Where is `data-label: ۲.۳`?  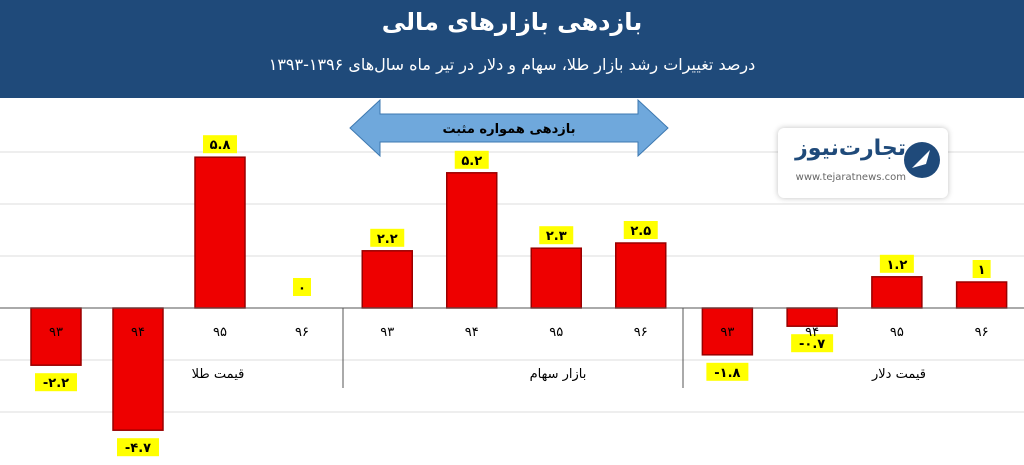
data-label: ۲.۳ is located at coordinates (556, 236).